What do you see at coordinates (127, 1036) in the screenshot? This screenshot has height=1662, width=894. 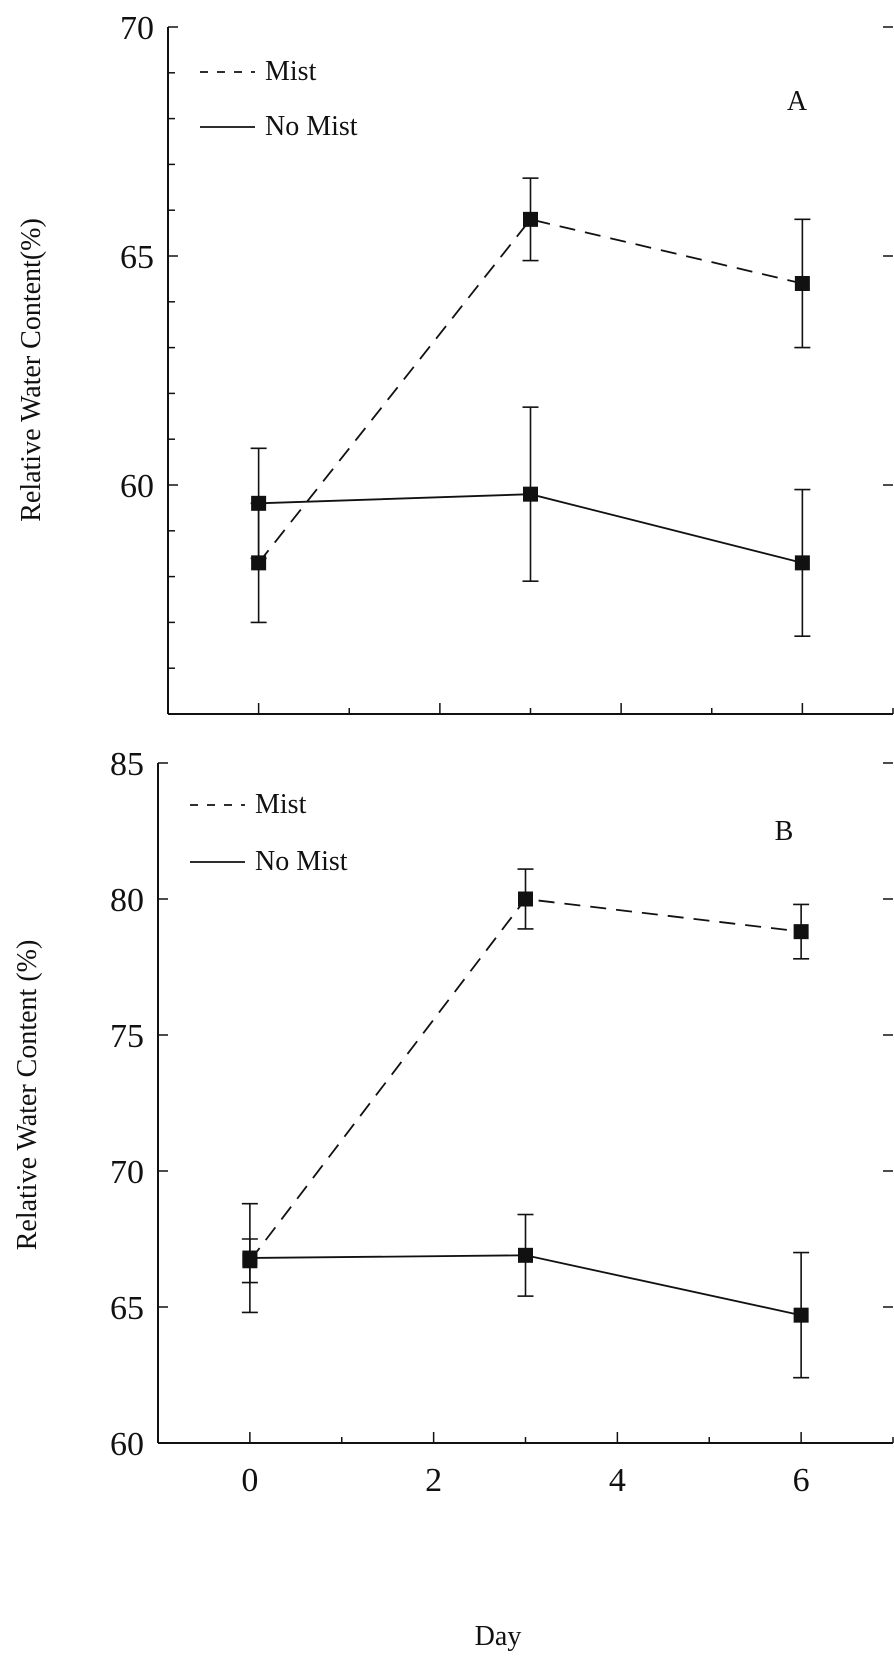 I see `y-tick-label: 75` at bounding box center [127, 1036].